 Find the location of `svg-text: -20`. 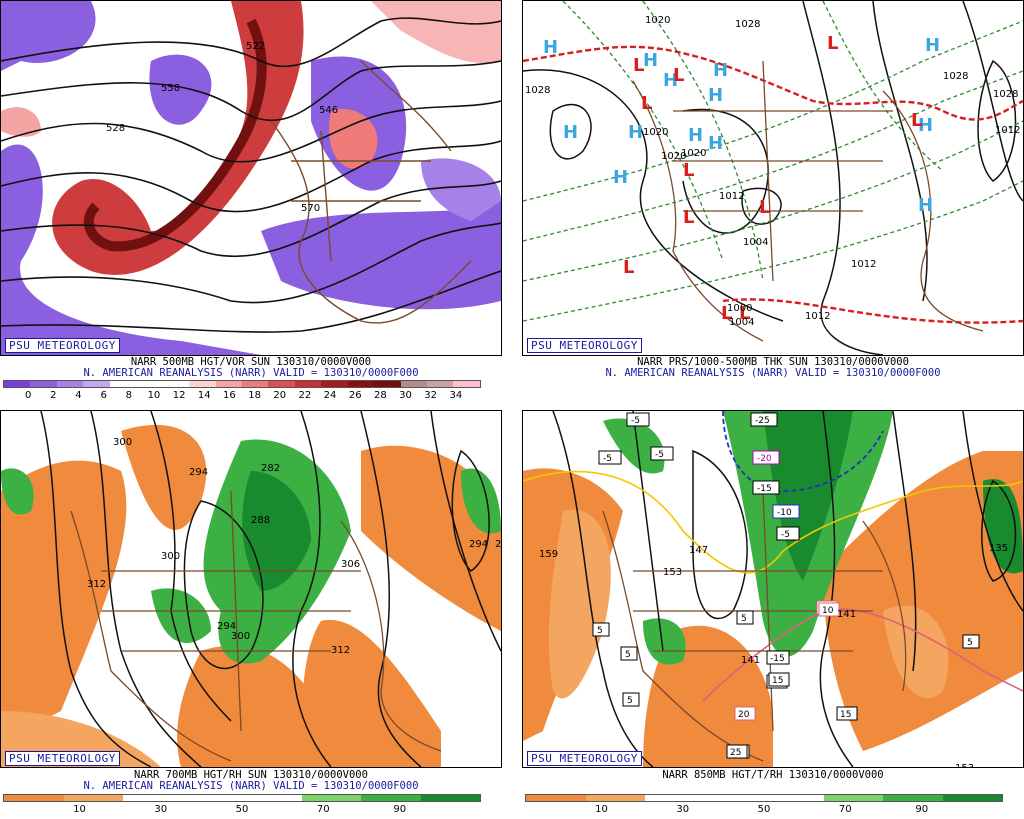

svg-text: -20 is located at coordinates (764, 459).